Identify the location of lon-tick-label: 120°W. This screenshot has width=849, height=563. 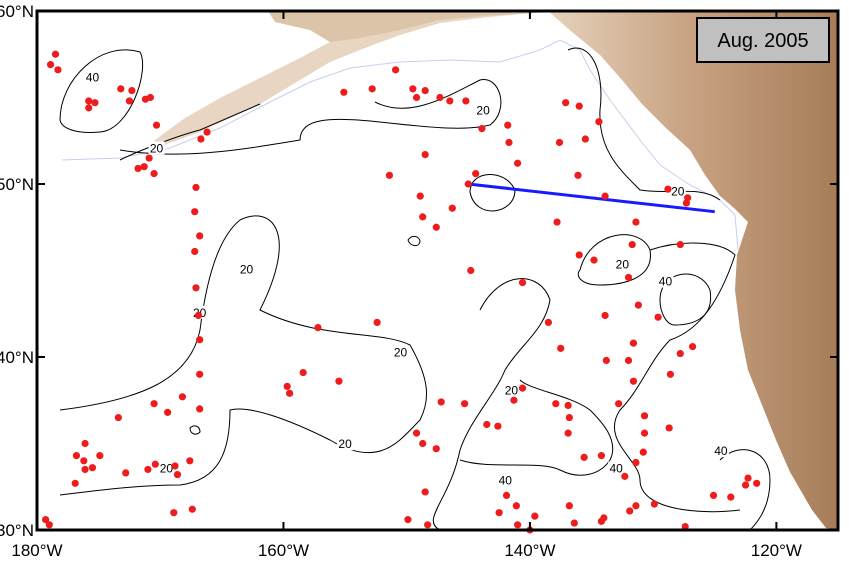
(776, 550).